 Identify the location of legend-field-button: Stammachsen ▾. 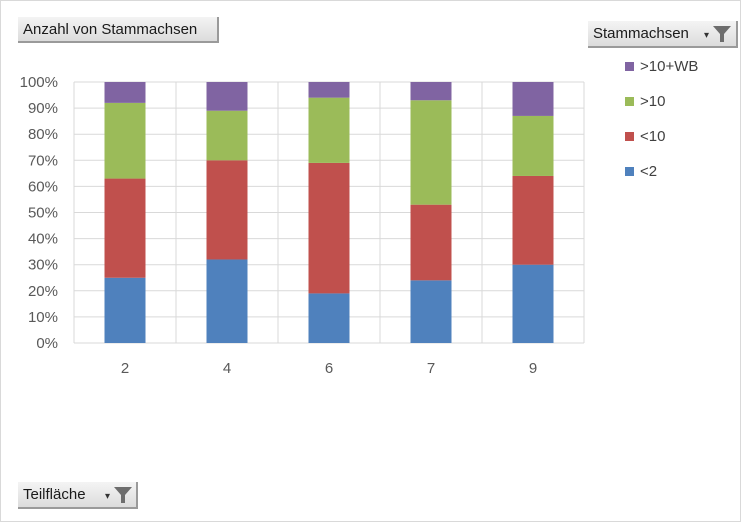
(663, 34).